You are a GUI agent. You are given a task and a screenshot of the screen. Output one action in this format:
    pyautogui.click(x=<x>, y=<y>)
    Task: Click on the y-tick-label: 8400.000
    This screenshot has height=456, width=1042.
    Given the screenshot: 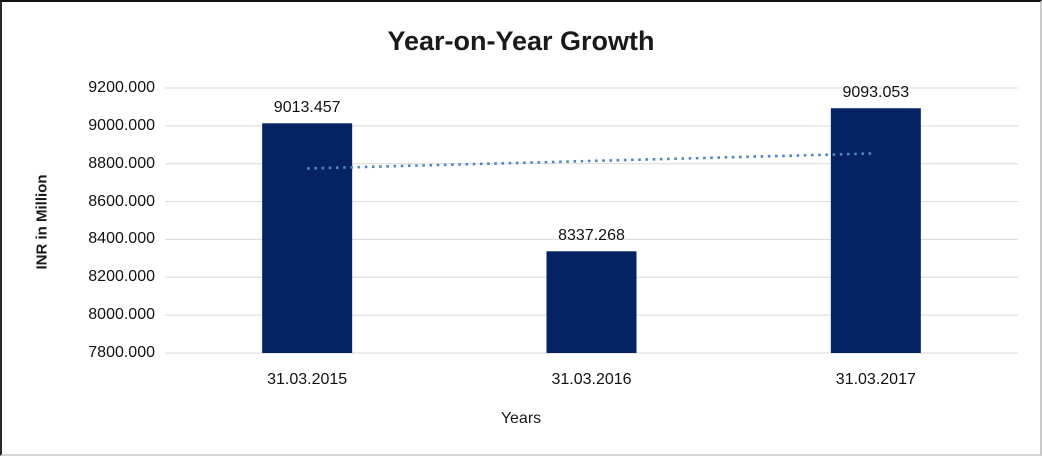 What is the action you would take?
    pyautogui.click(x=121, y=239)
    